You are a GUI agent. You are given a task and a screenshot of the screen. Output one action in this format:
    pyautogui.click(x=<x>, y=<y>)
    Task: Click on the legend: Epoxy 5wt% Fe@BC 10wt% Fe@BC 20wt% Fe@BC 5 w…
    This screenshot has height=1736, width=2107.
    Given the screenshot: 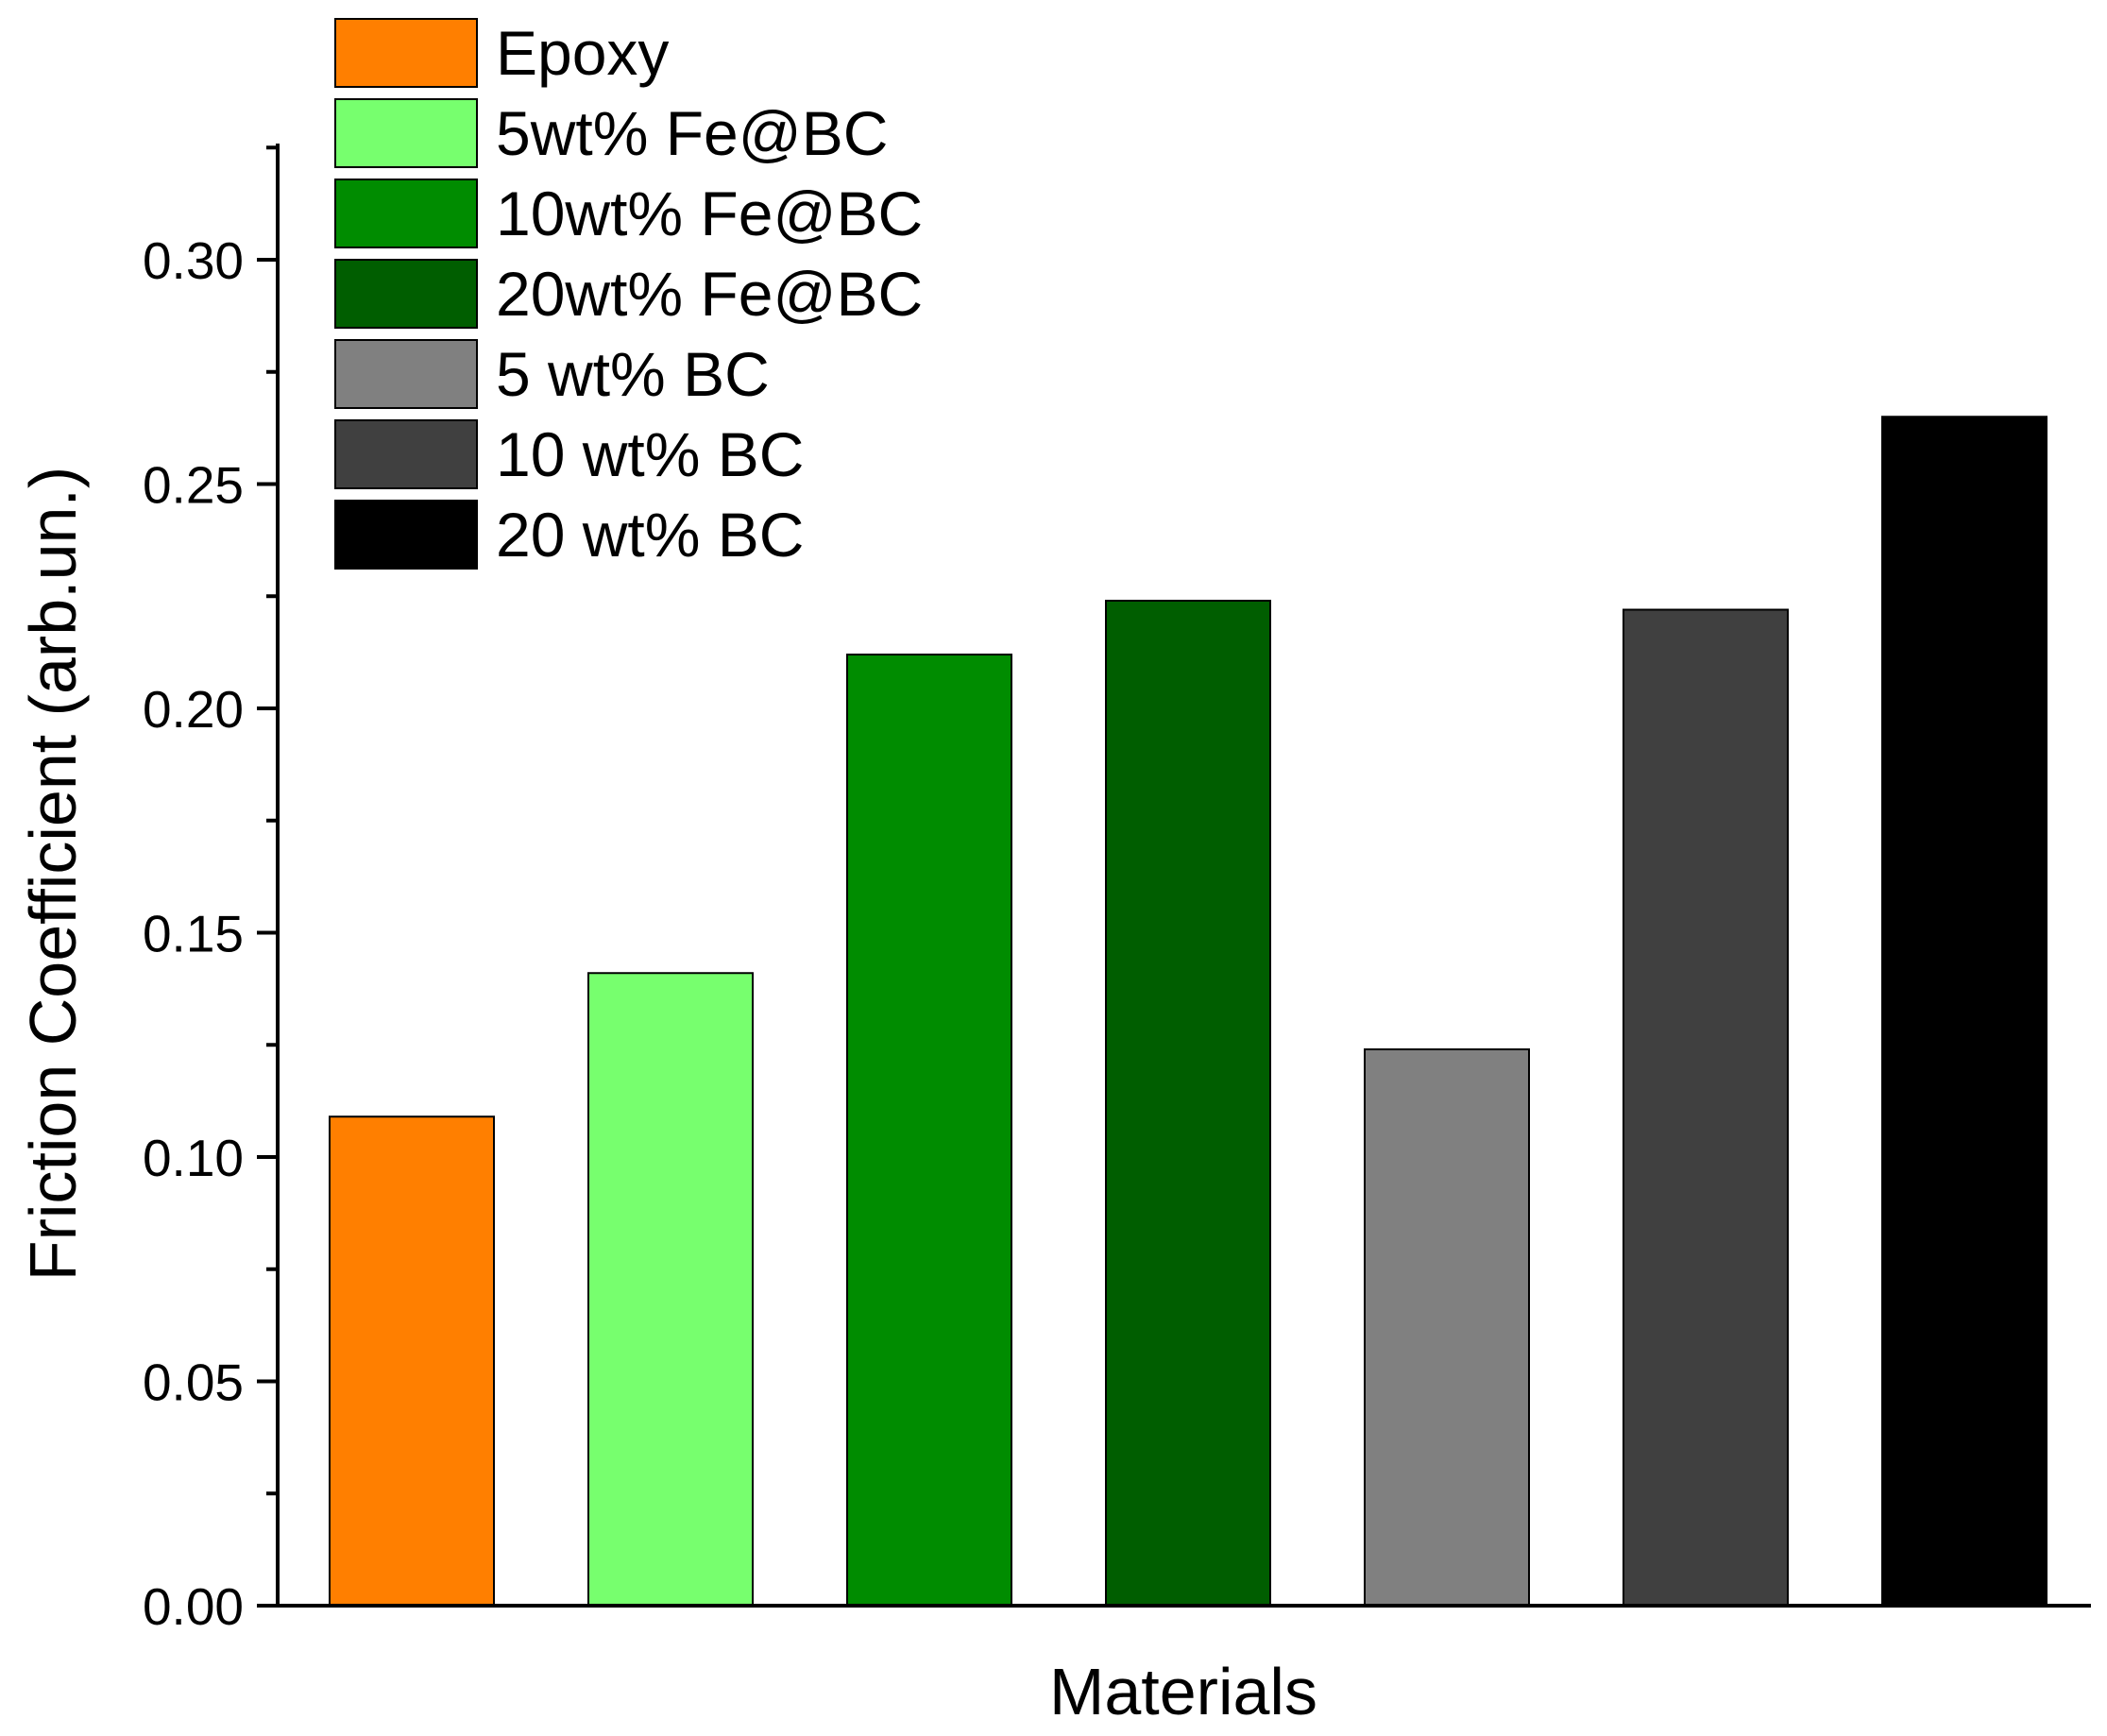 What is the action you would take?
    pyautogui.click(x=628, y=294)
    